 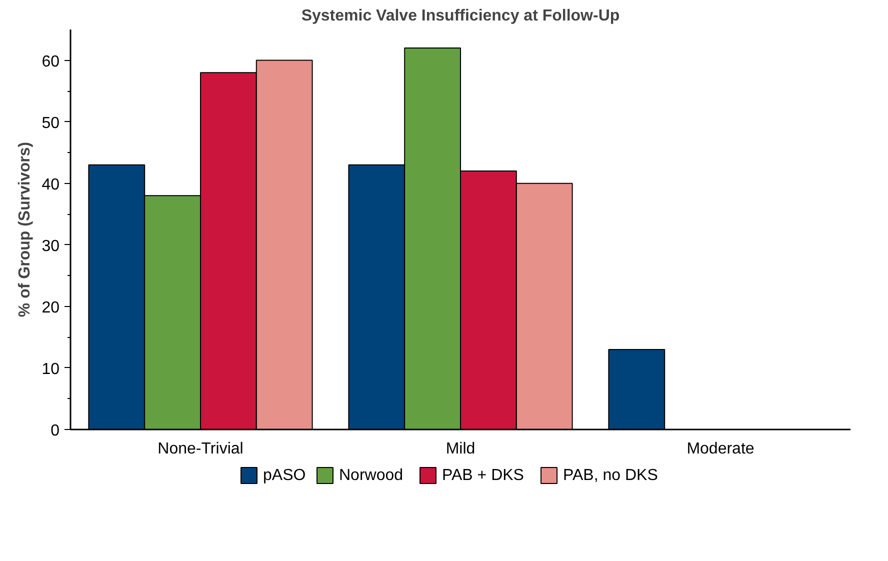 I want to click on y-axis-title: % of Group (Survivors), so click(x=25, y=230).